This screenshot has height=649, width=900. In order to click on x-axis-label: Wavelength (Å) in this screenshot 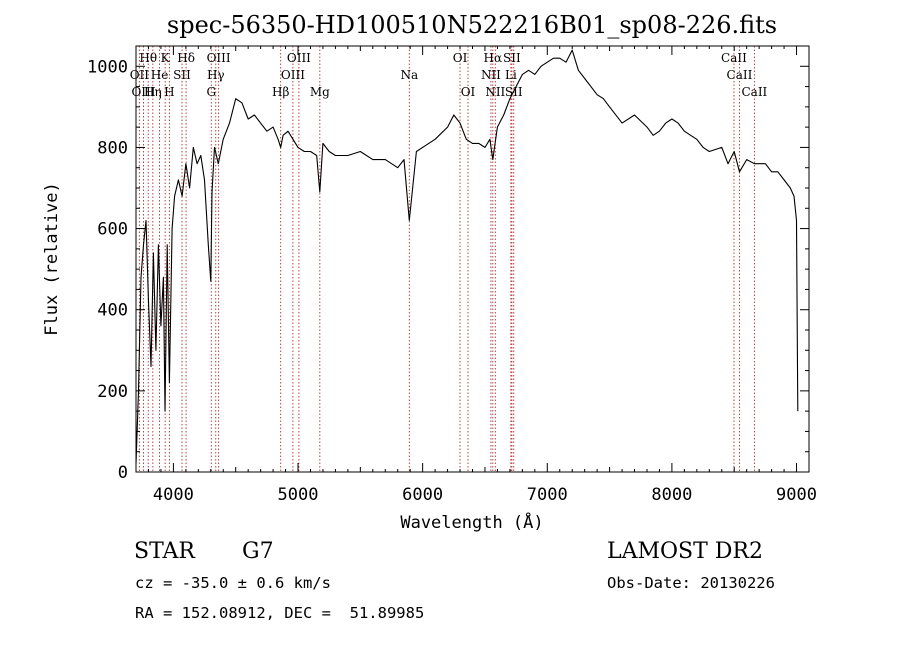, I will do `click(471, 522)`.